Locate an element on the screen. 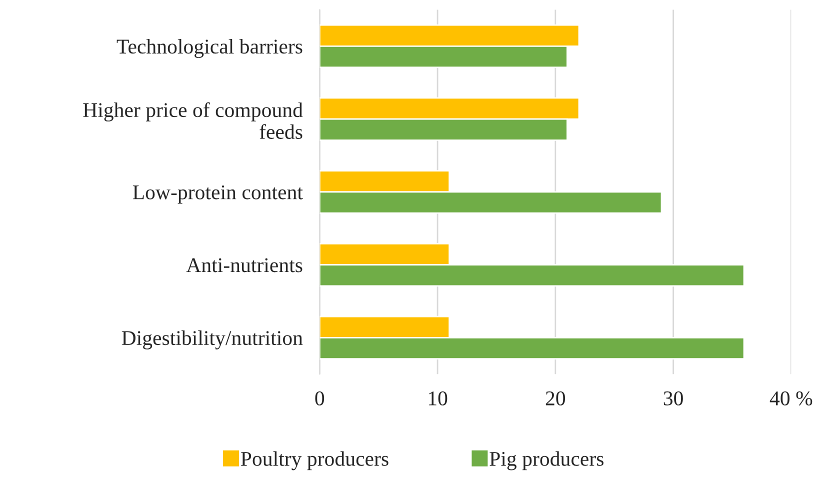 This screenshot has height=489, width=839. x-tick-label: 20 is located at coordinates (556, 398).